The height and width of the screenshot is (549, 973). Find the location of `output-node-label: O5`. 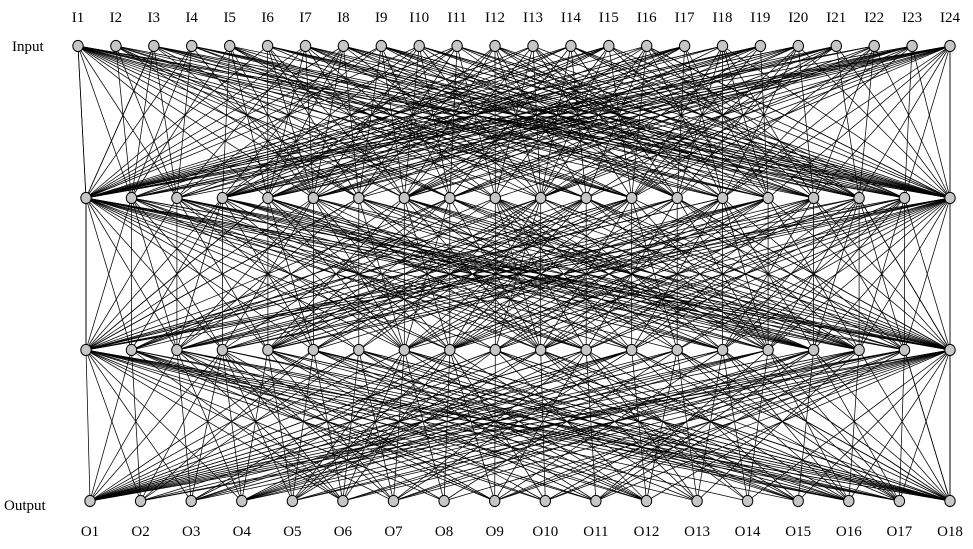

output-node-label: O5 is located at coordinates (292, 532).